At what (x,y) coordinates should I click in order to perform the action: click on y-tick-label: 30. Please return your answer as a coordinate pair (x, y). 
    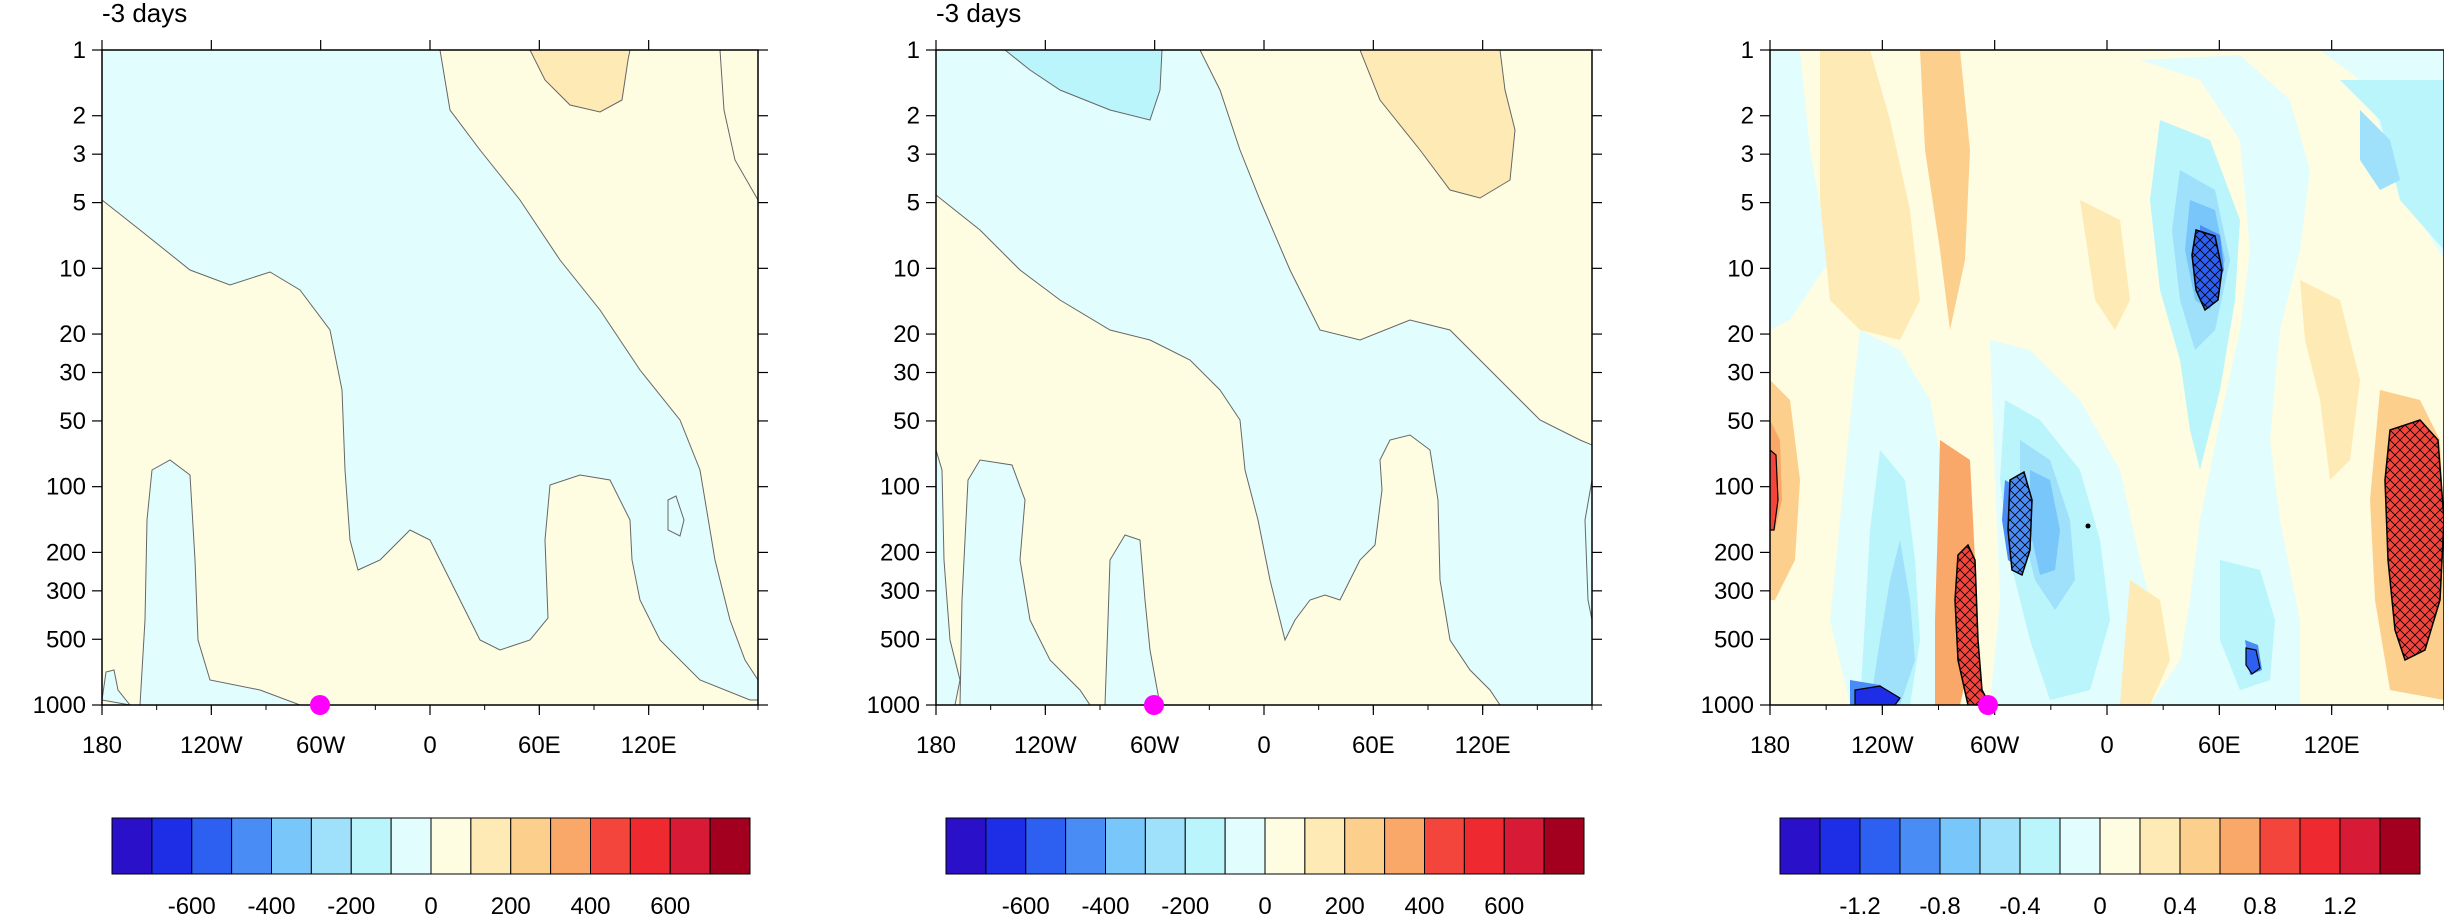
    Looking at the image, I should click on (906, 373).